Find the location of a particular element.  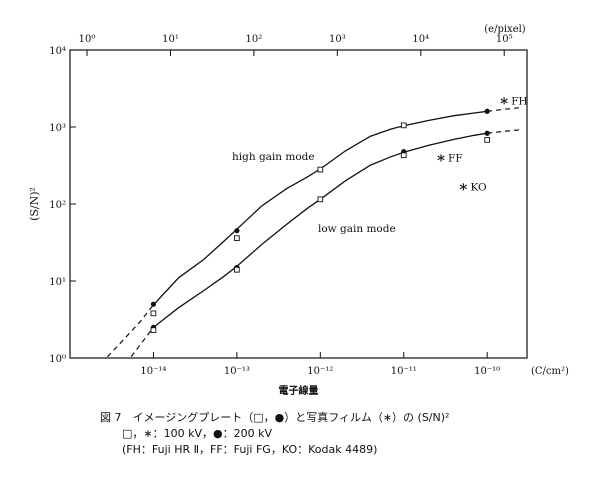

film-point-label: KO is located at coordinates (478, 187).